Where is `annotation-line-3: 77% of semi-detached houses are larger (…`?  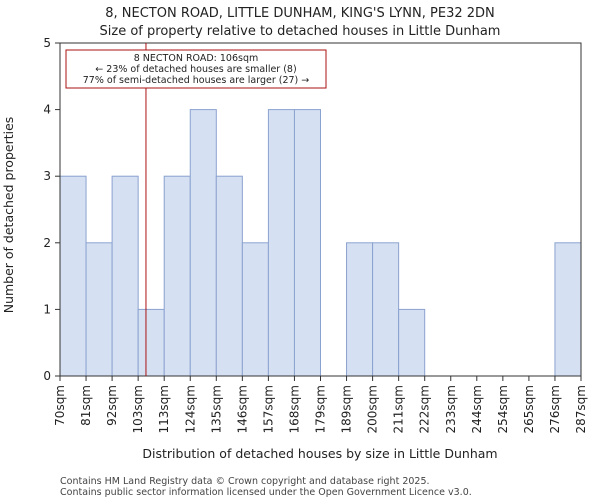 annotation-line-3: 77% of semi-detached houses are larger (… is located at coordinates (196, 80).